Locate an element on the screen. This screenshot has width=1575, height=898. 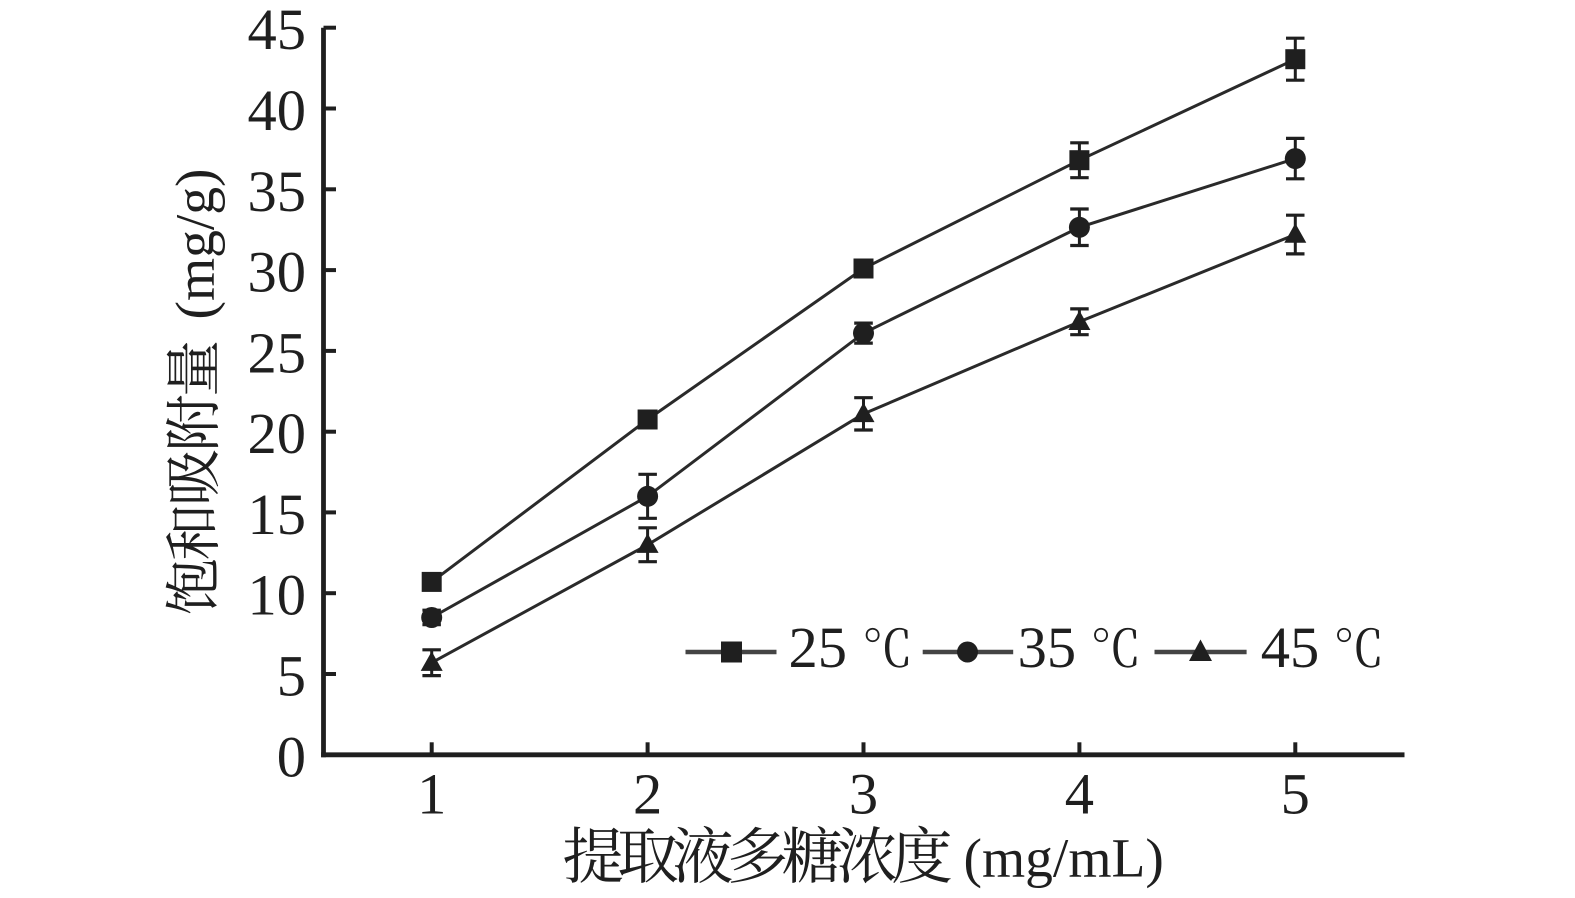
svg-text: 4 is located at coordinates (1079, 794).